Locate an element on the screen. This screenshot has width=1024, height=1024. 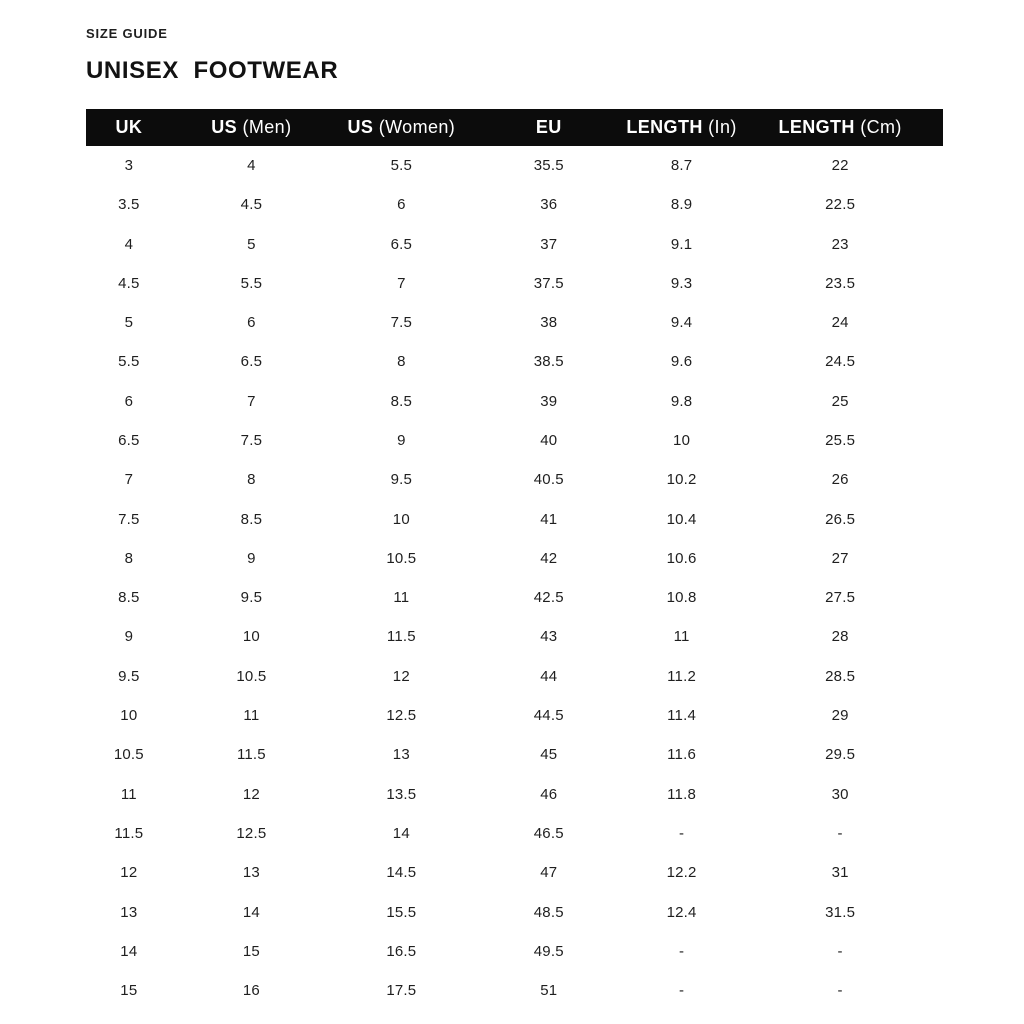
size-cell: 9.5 is located at coordinates (401, 480).